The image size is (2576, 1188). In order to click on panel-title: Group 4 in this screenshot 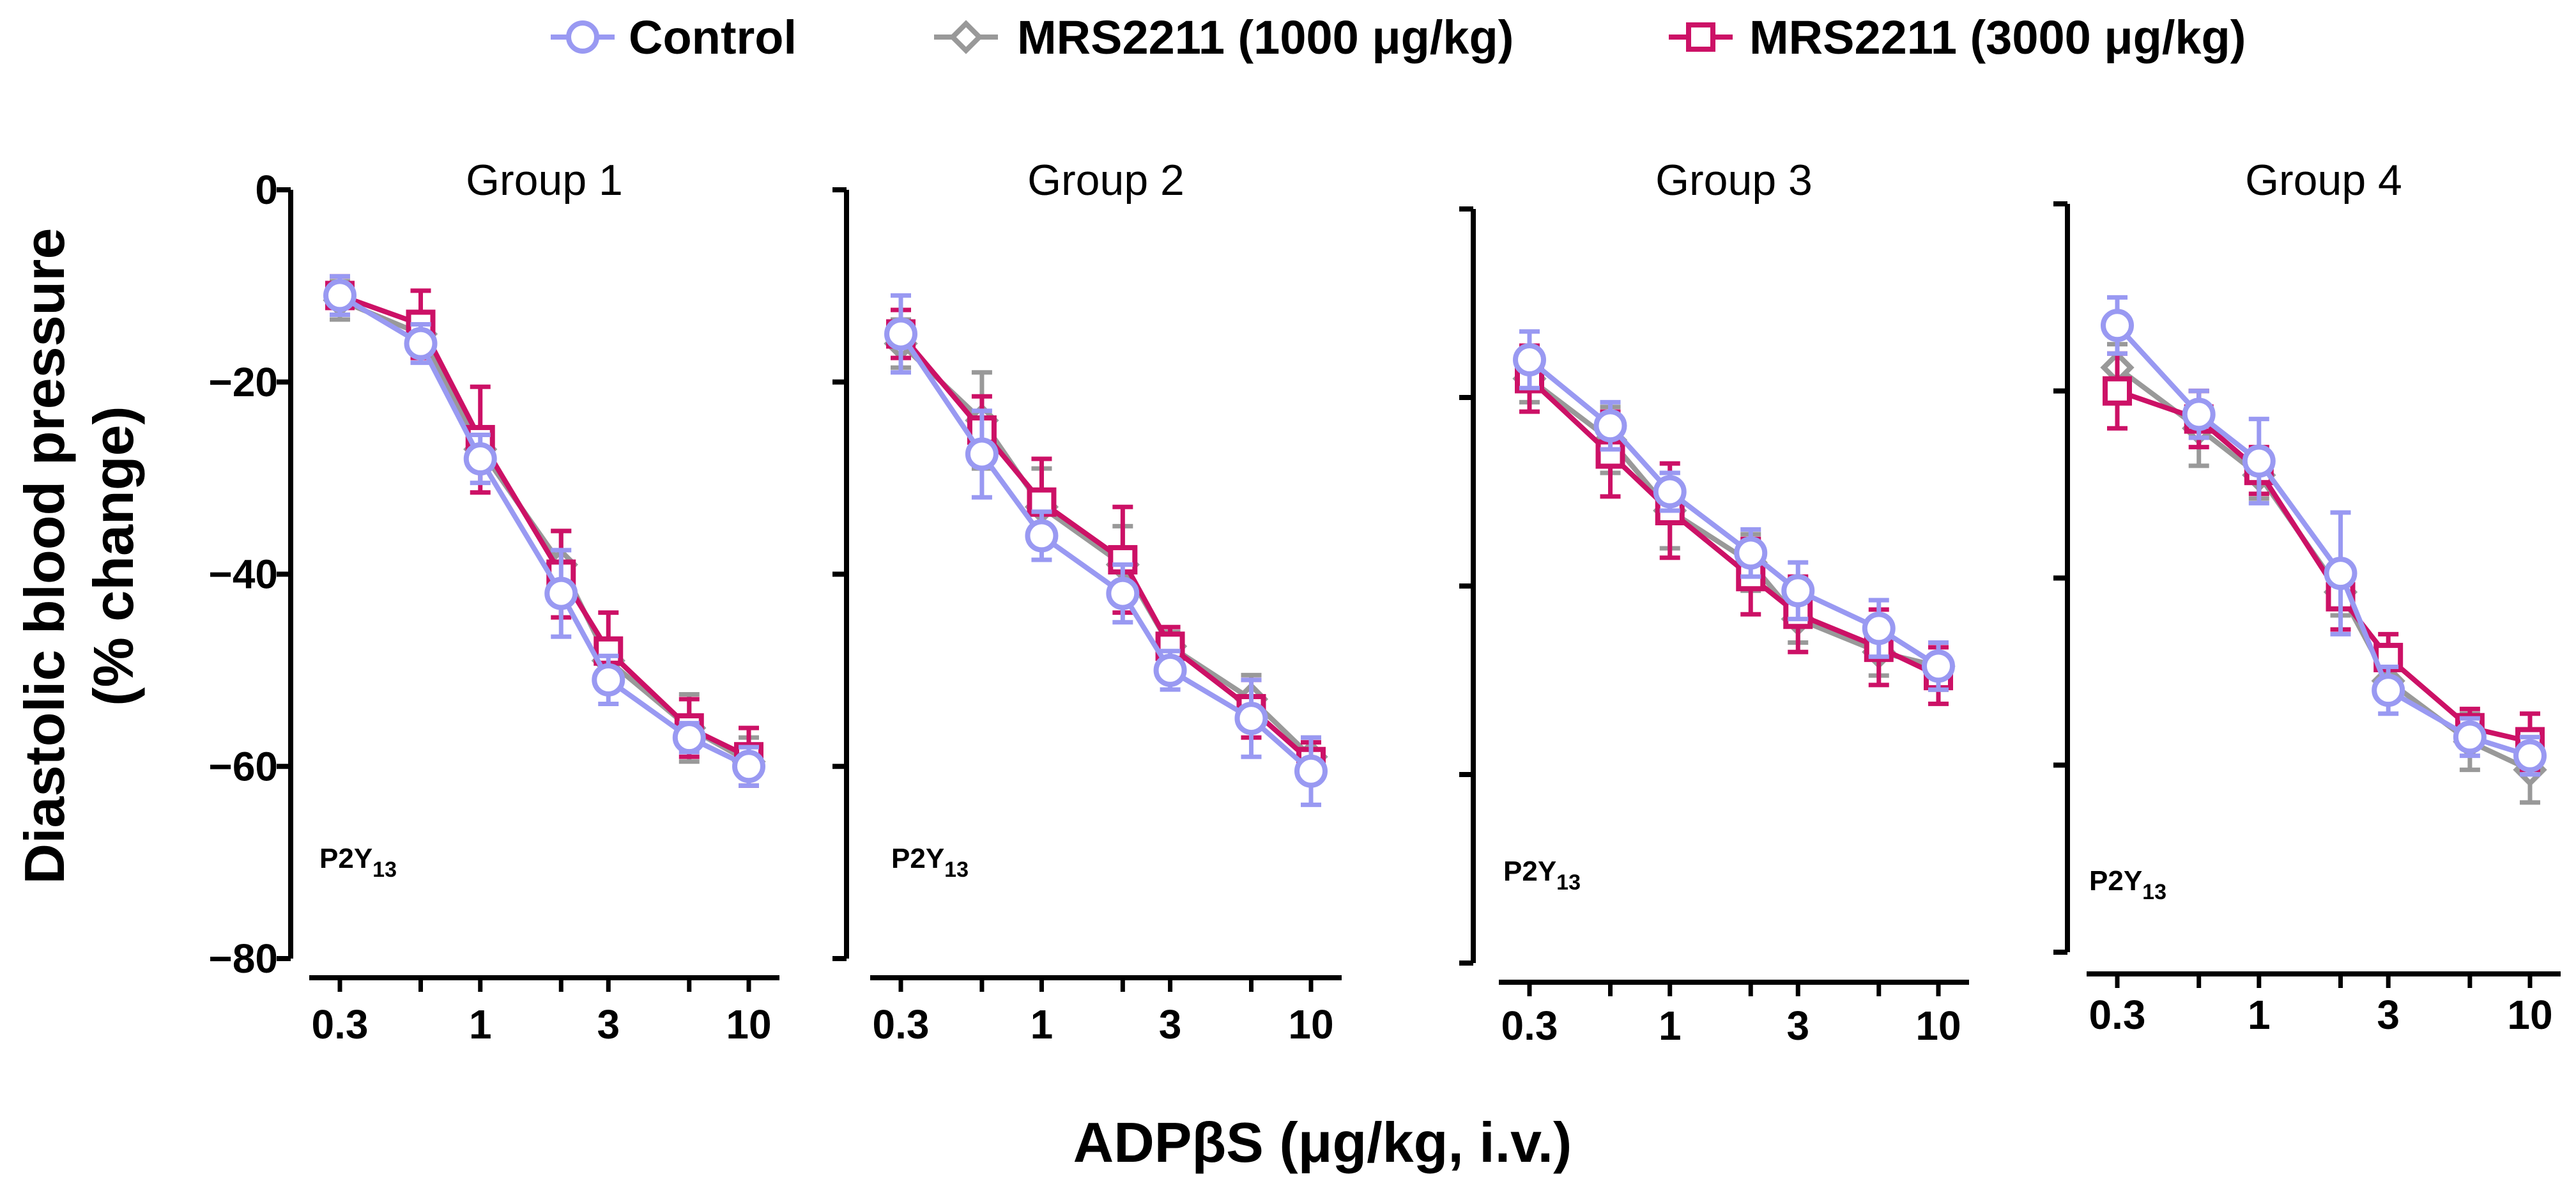, I will do `click(2323, 180)`.